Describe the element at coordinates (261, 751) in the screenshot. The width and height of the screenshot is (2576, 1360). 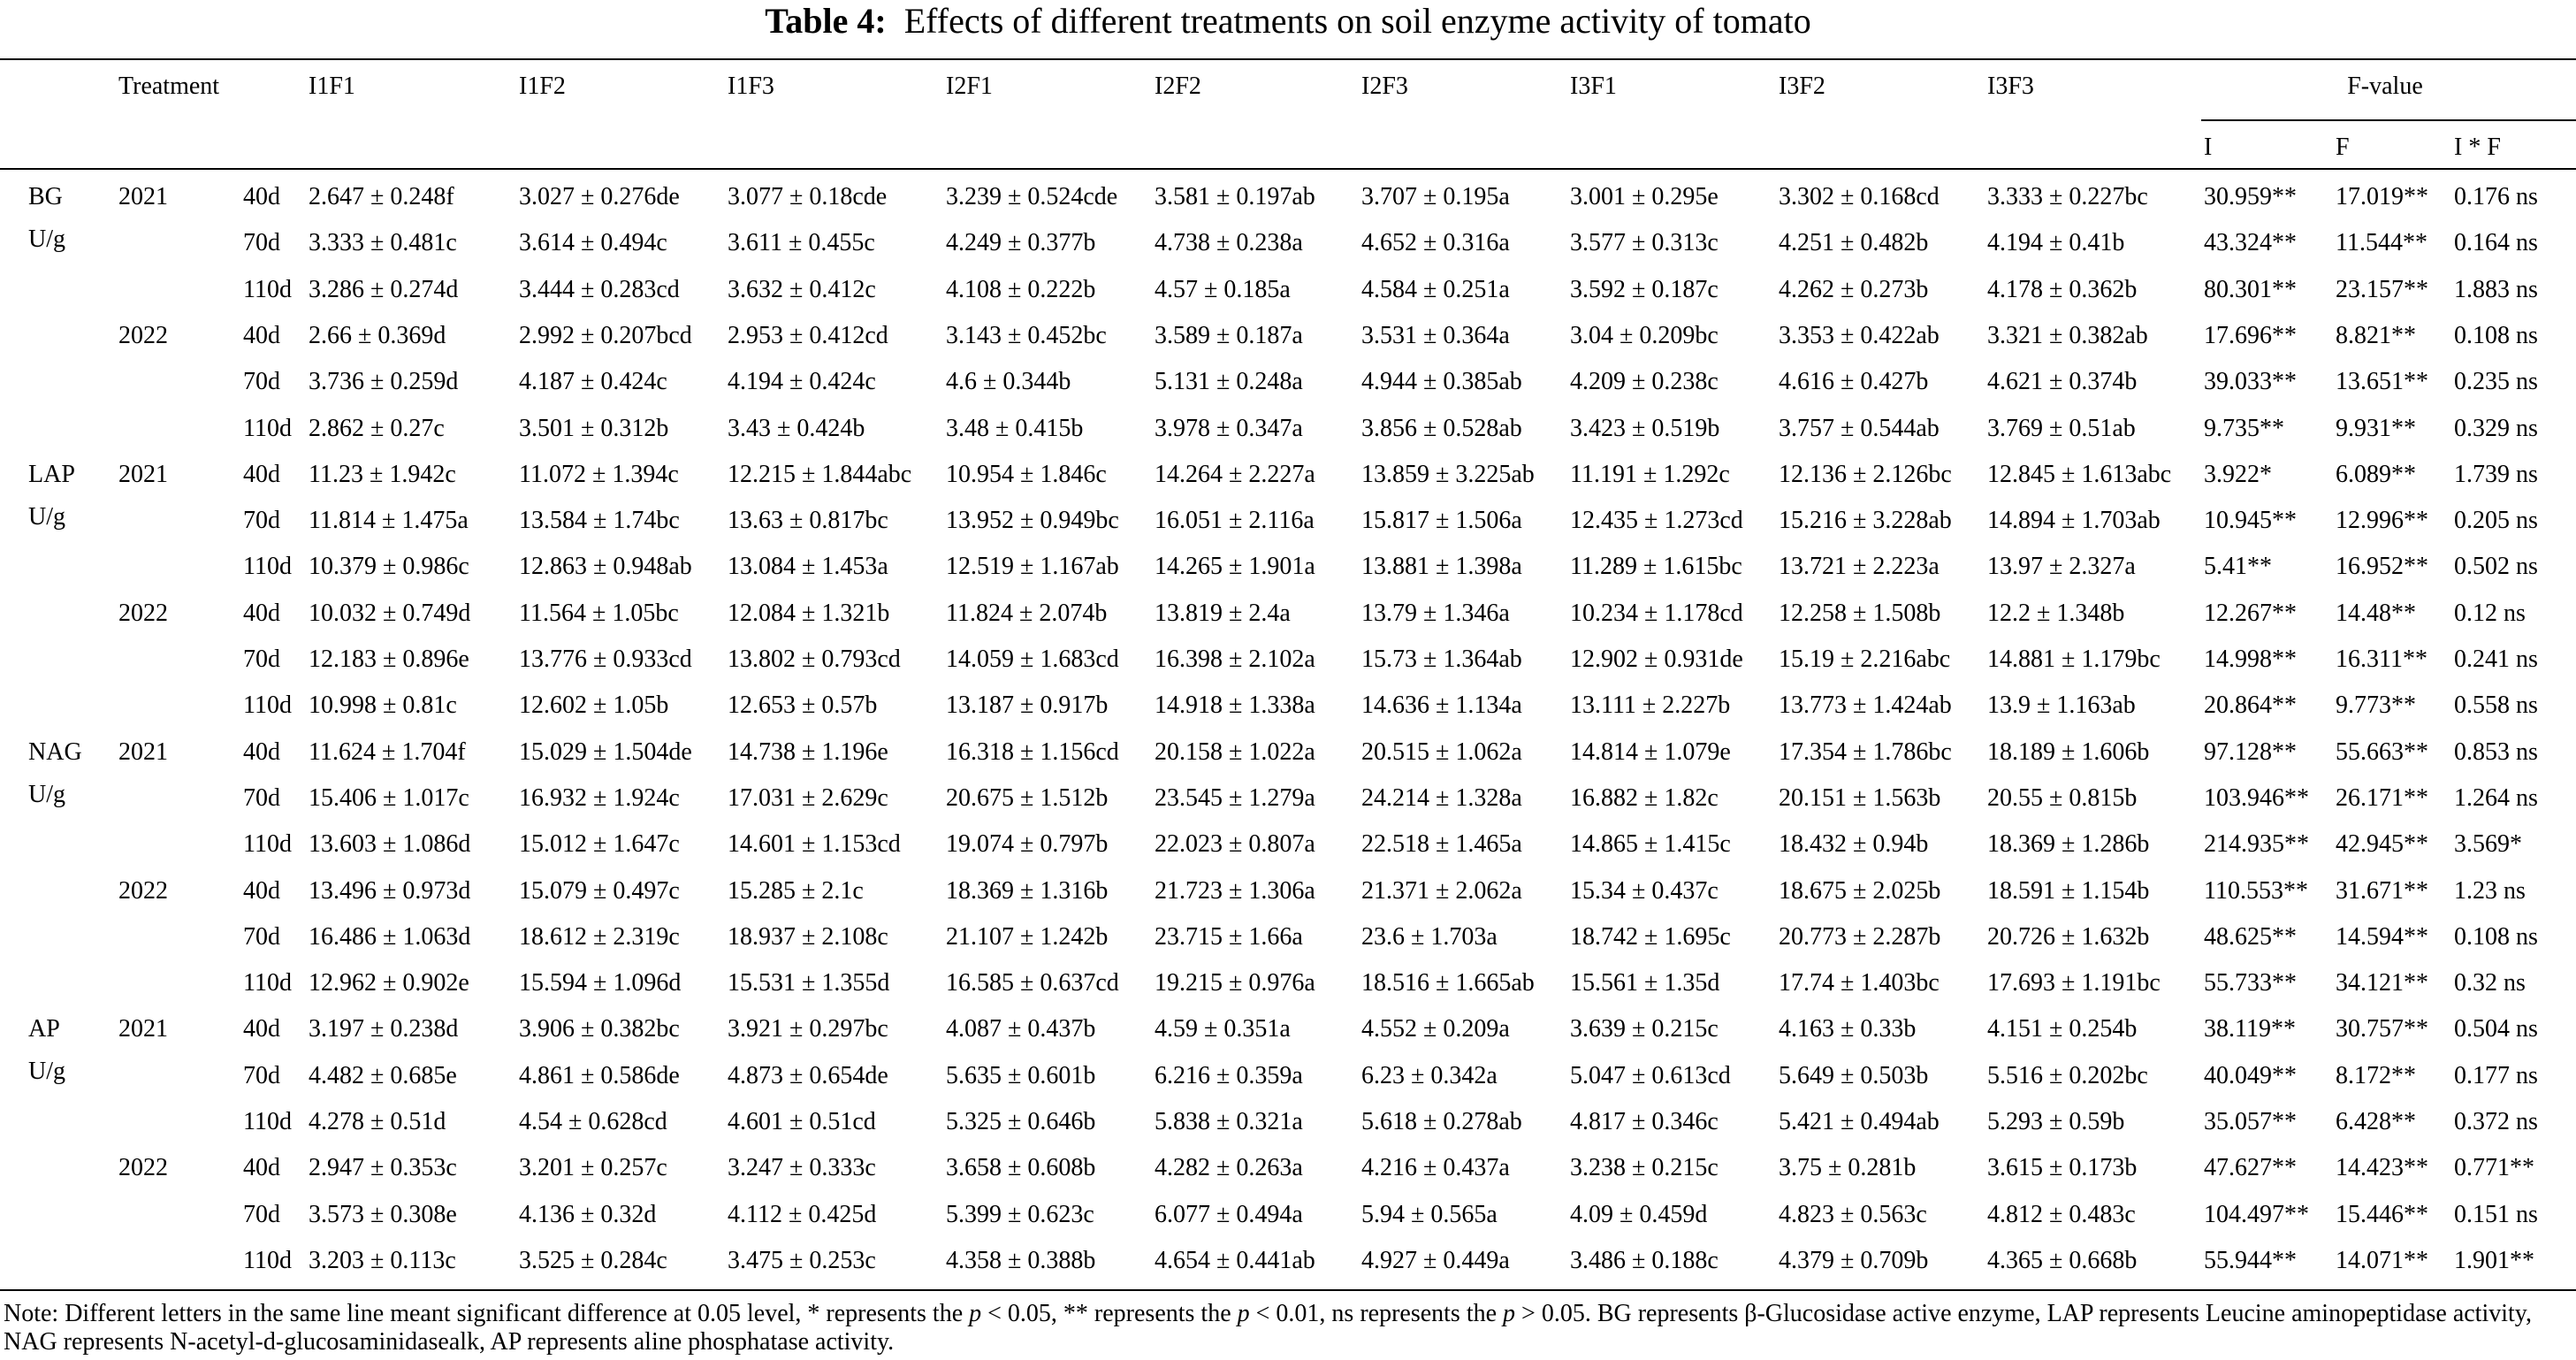
I see `day: 40d` at that location.